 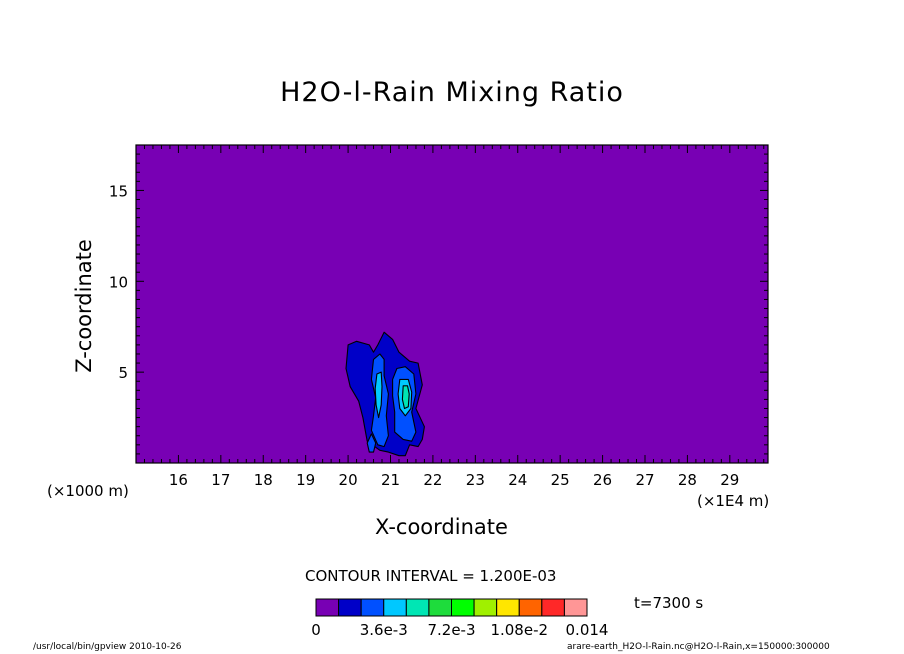 I want to click on x-tick-label: 18, so click(x=263, y=480).